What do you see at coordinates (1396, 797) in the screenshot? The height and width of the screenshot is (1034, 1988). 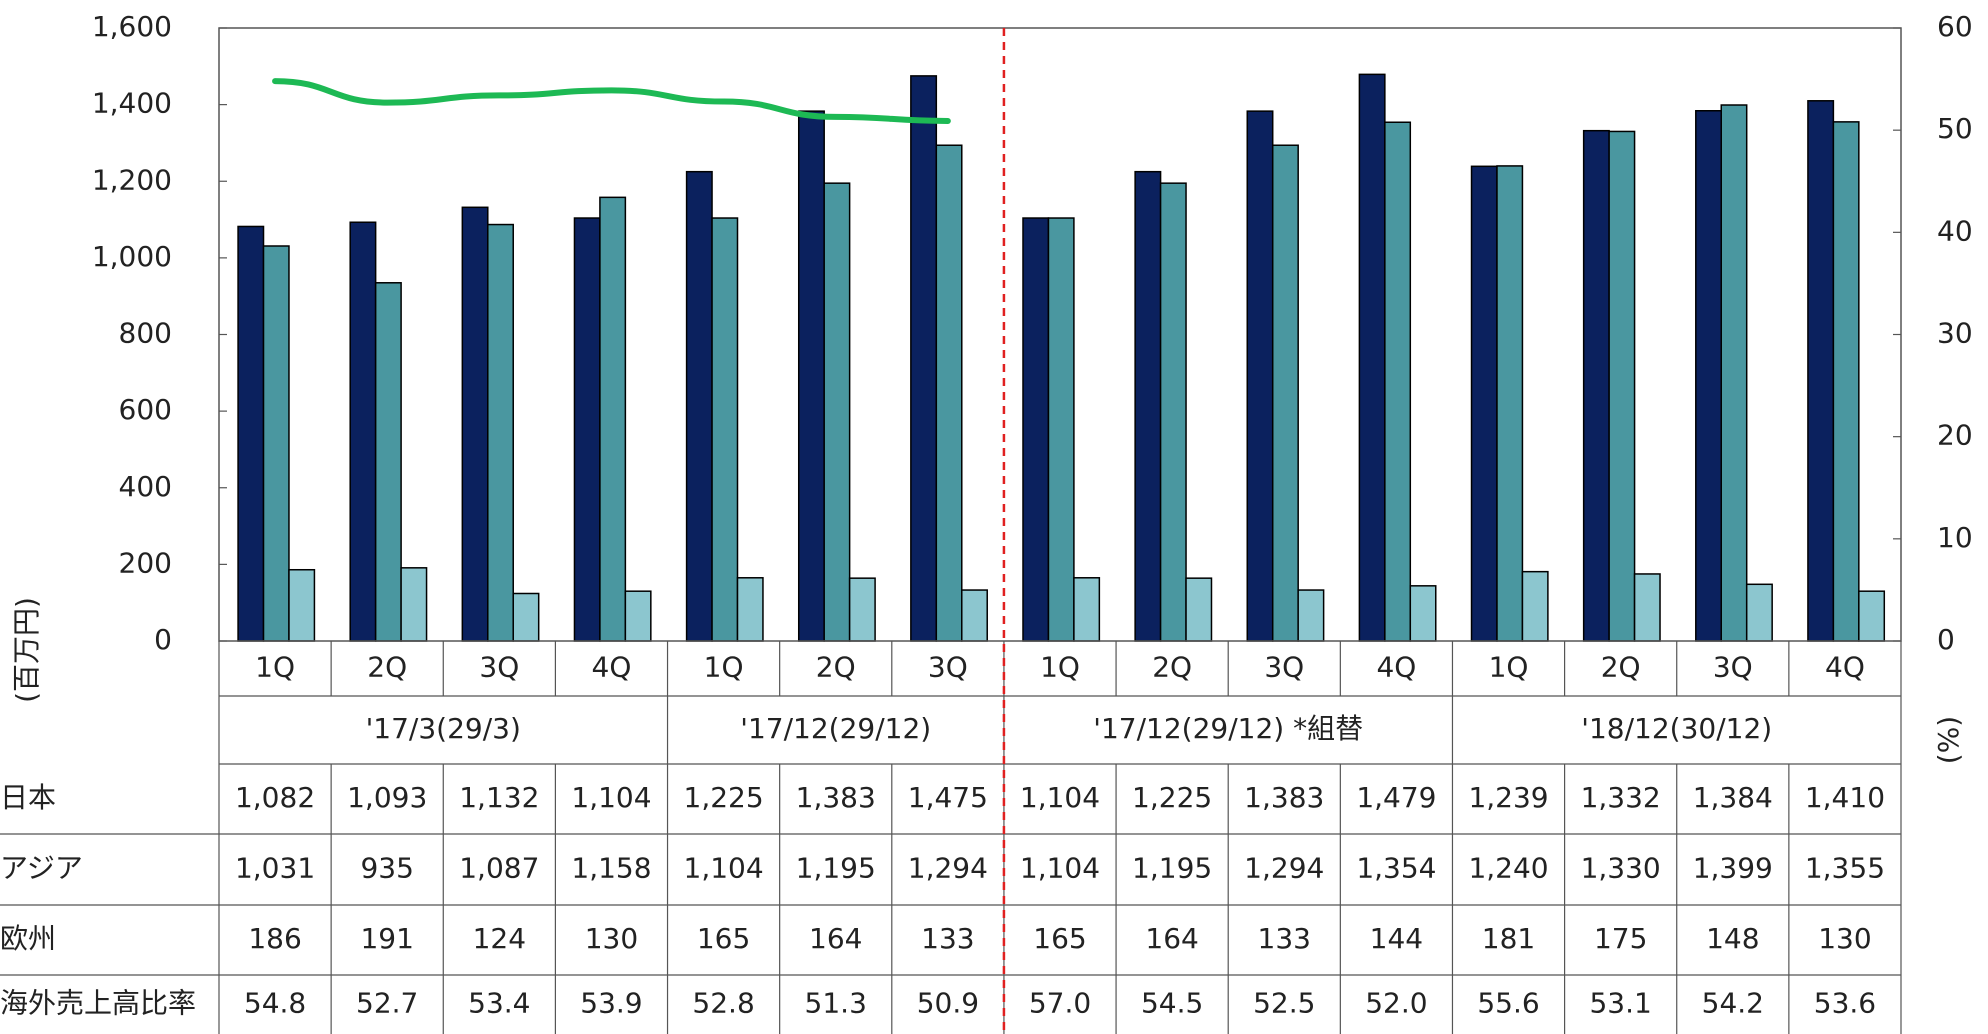 I see `table-value: 1,479` at bounding box center [1396, 797].